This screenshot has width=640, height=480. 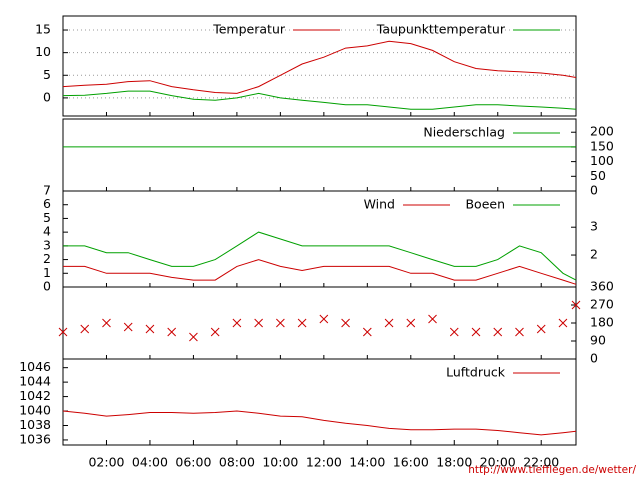 What do you see at coordinates (106, 462) in the screenshot?
I see `x-tick-label: 02:00` at bounding box center [106, 462].